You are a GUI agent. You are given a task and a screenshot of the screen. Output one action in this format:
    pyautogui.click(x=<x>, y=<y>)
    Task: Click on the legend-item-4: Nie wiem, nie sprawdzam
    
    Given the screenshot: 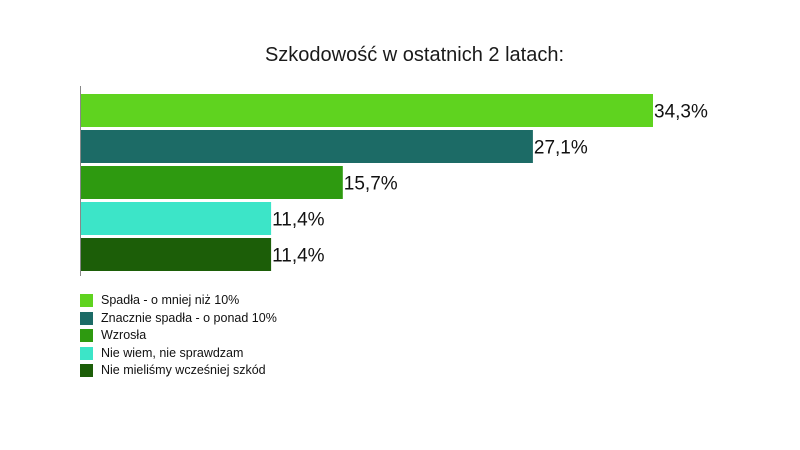 What is the action you would take?
    pyautogui.click(x=178, y=354)
    